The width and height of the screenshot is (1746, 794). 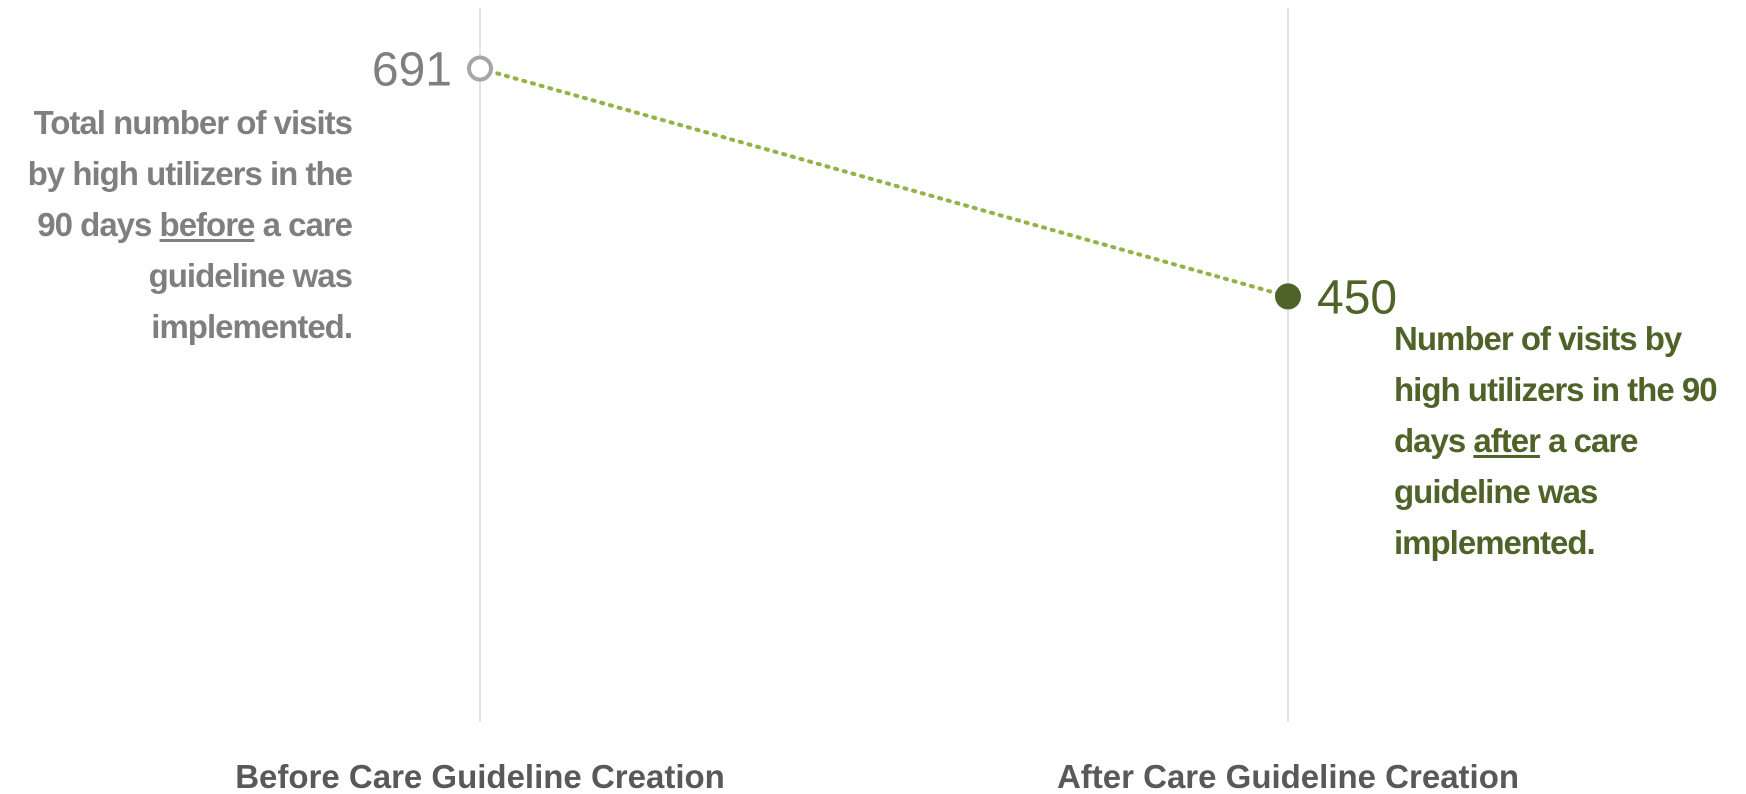 I want to click on annotation-after-emphasis: after, so click(x=1507, y=440).